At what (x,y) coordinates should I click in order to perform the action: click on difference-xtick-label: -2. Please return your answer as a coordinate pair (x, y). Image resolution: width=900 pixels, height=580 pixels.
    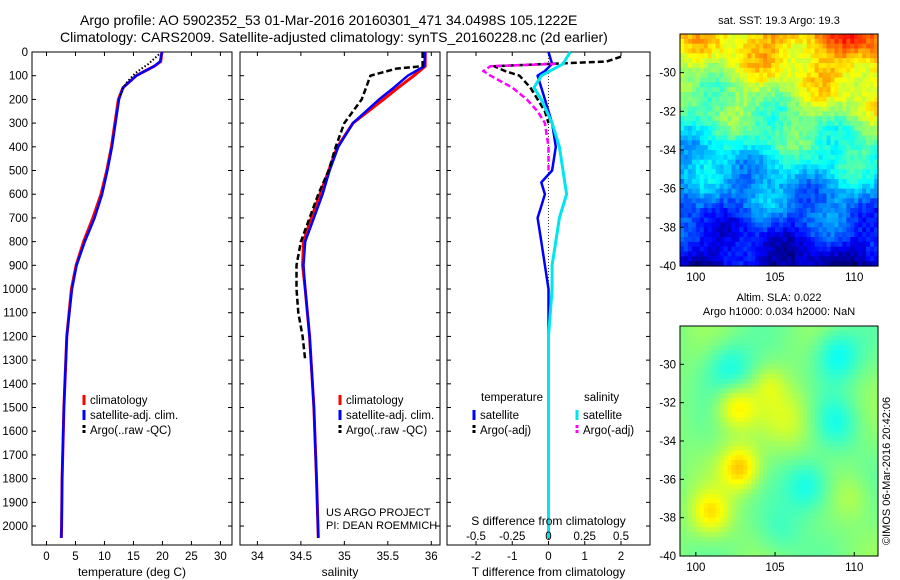
    Looking at the image, I should click on (476, 557).